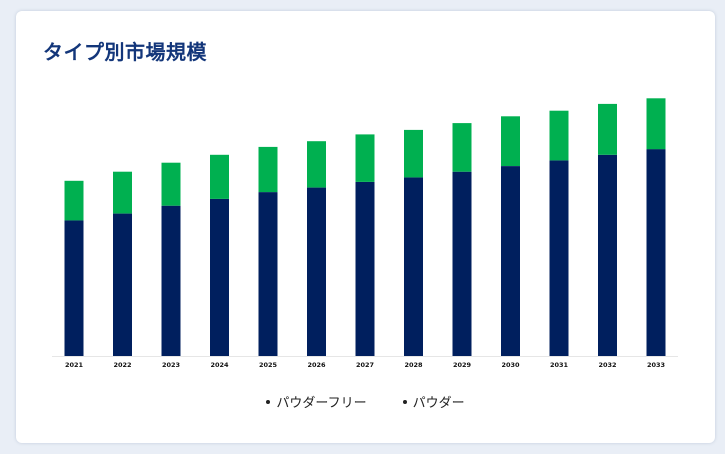 The image size is (725, 454). What do you see at coordinates (219, 365) in the screenshot?
I see `x-tick-label: 2024` at bounding box center [219, 365].